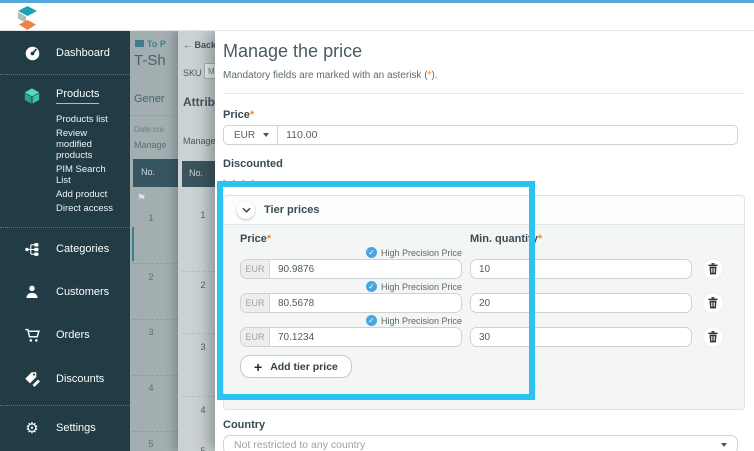  Describe the element at coordinates (507, 135) in the screenshot. I see `price-input` at that location.